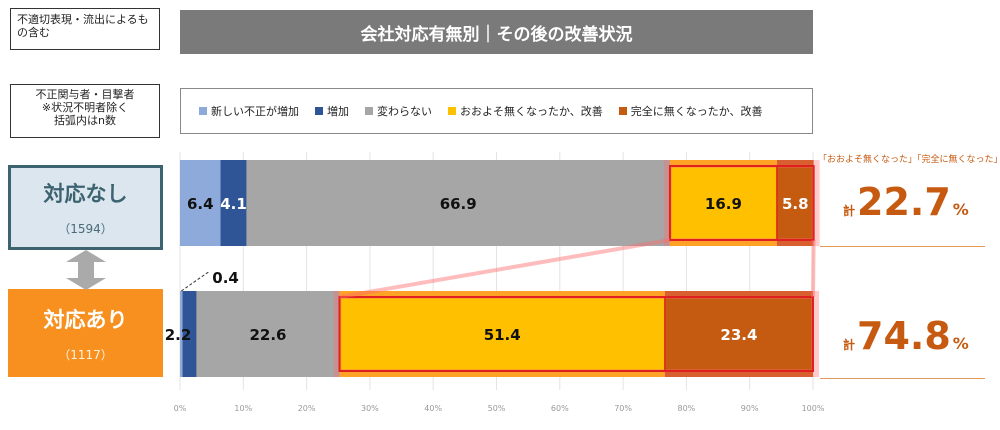  I want to click on respondents-note: 不正関与者・目撃者 ※状況不明者除く 括弧内はn数, so click(85, 111).